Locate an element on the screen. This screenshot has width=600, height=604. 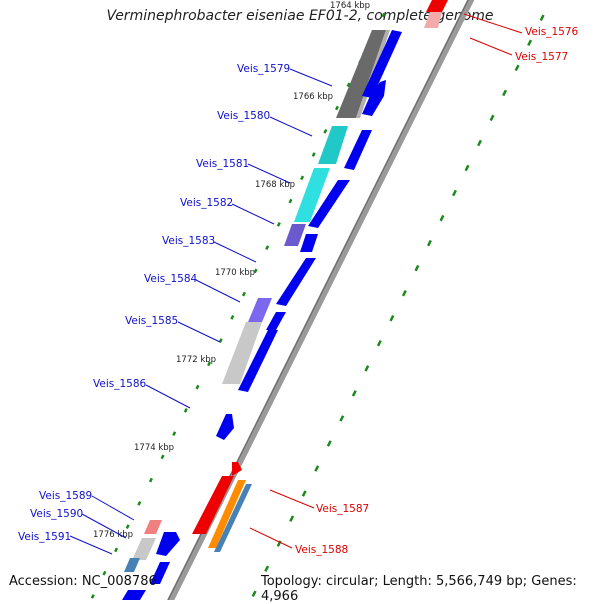
kbp-mark-1772: 1772 kbp is located at coordinates (196, 360).